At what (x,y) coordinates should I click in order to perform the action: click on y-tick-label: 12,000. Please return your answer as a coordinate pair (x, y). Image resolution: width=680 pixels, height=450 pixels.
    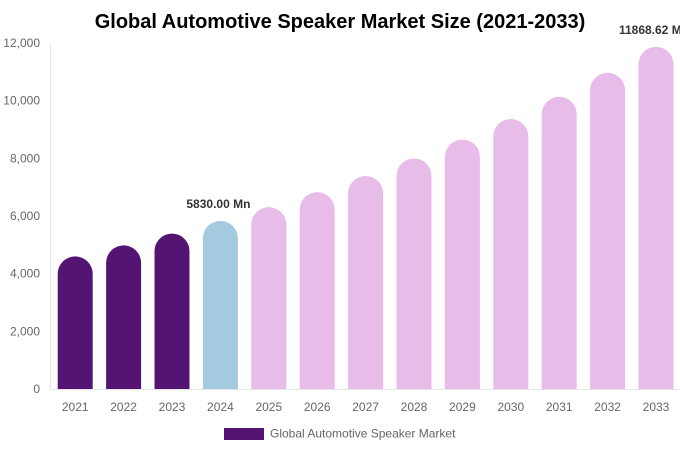
    Looking at the image, I should click on (21, 43).